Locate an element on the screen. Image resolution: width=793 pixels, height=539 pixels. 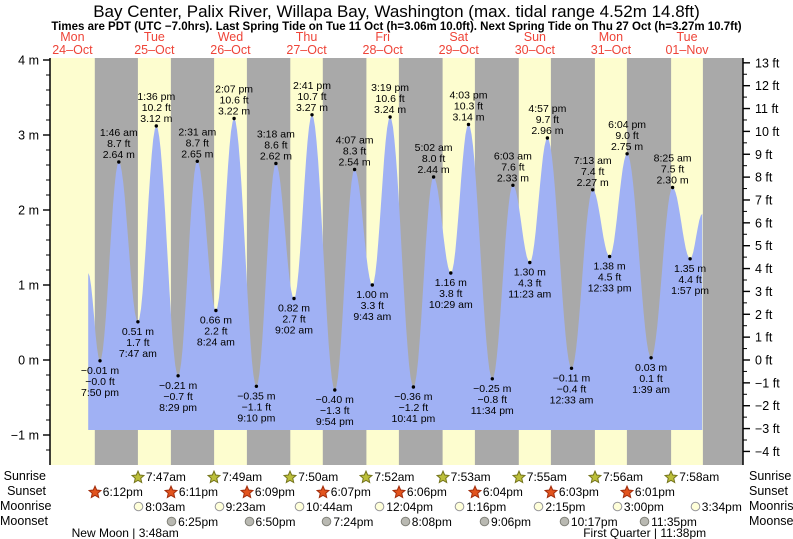
tide-annotation-low: −0.01 m is located at coordinates (100, 371).